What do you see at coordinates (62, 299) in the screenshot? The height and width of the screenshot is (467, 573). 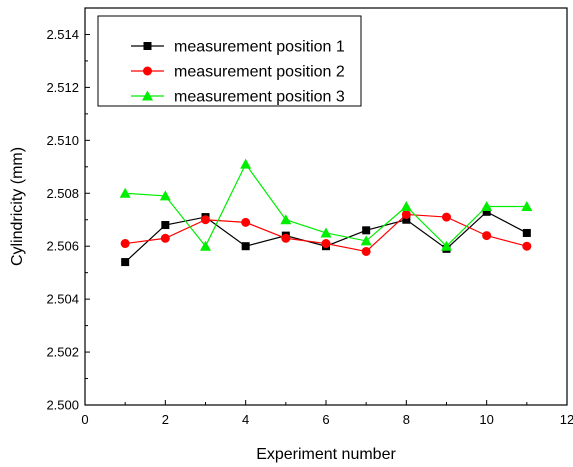 I see `y-tick-label: 2.504` at bounding box center [62, 299].